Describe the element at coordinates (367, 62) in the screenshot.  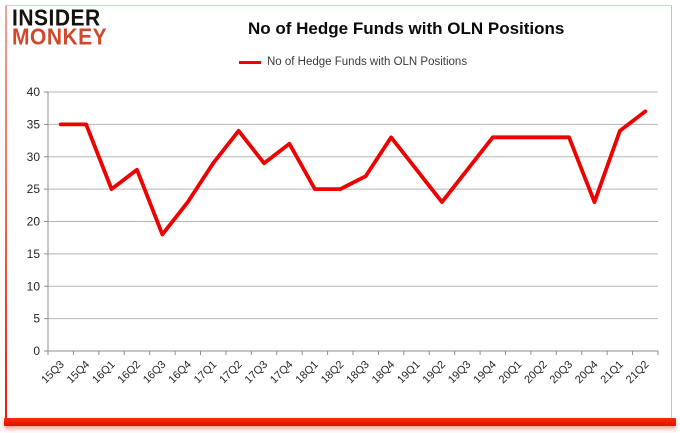
I see `legend-label: No of Hedge Funds with OLN Positions` at that location.